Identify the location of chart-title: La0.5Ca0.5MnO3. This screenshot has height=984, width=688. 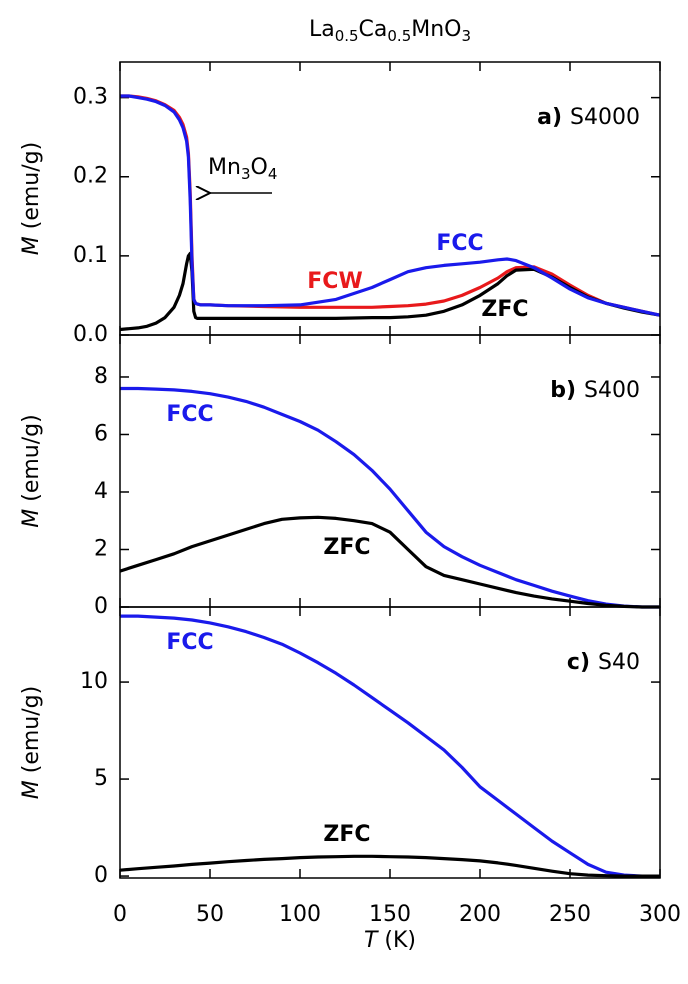
(390, 31).